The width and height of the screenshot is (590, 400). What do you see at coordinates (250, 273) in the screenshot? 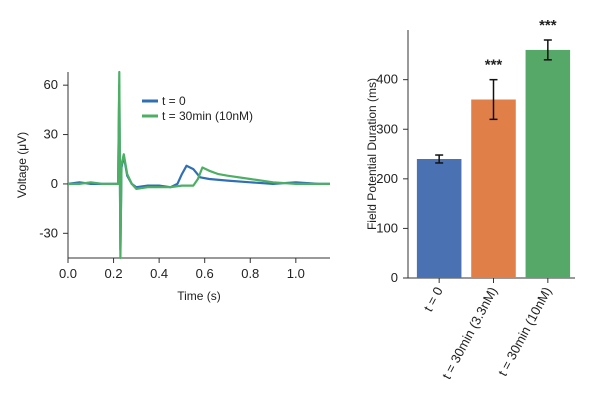
I see `x-tick-label: 0.8` at bounding box center [250, 273].